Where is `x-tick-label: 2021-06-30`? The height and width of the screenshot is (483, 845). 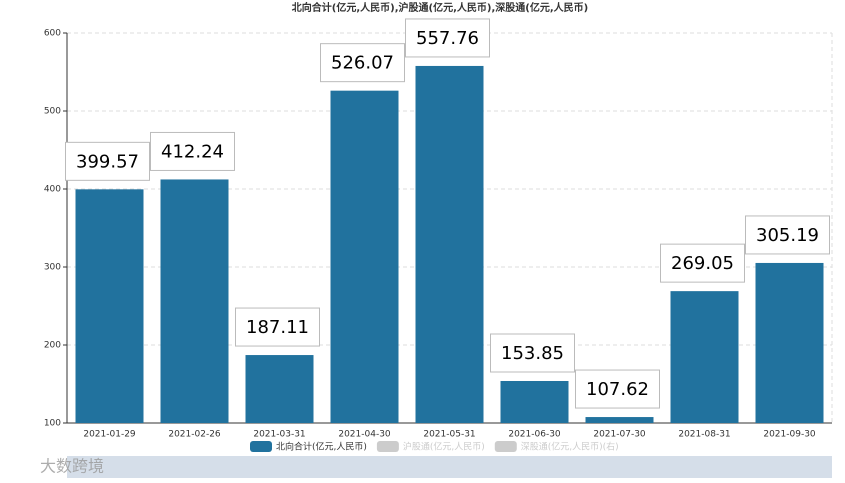 x-tick-label: 2021-06-30 is located at coordinates (534, 435).